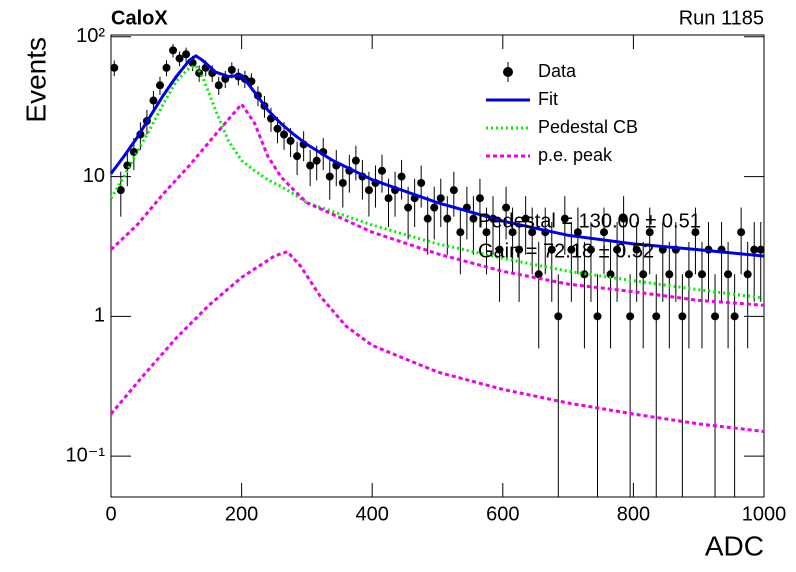  What do you see at coordinates (566, 251) in the screenshot?
I see `annotation: Gain = 72.18 ± 0.52` at bounding box center [566, 251].